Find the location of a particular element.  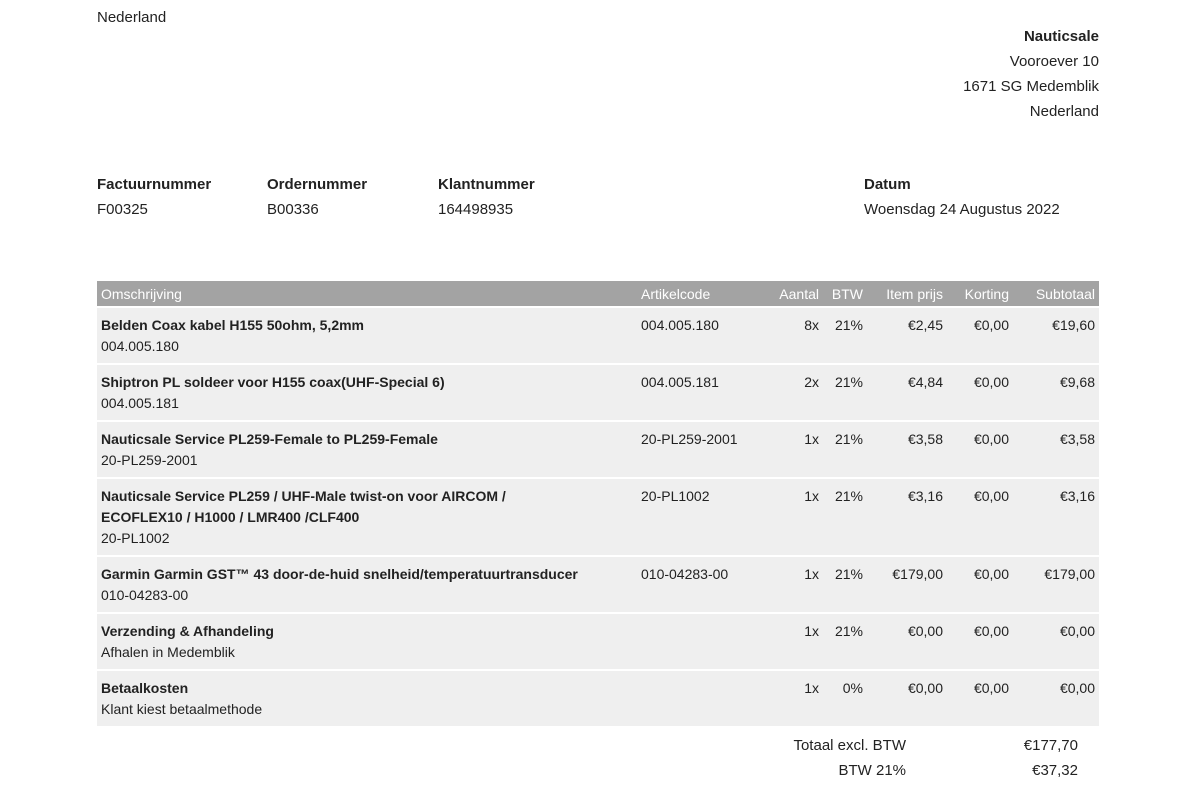

meta-label: Datum is located at coordinates (887, 184).